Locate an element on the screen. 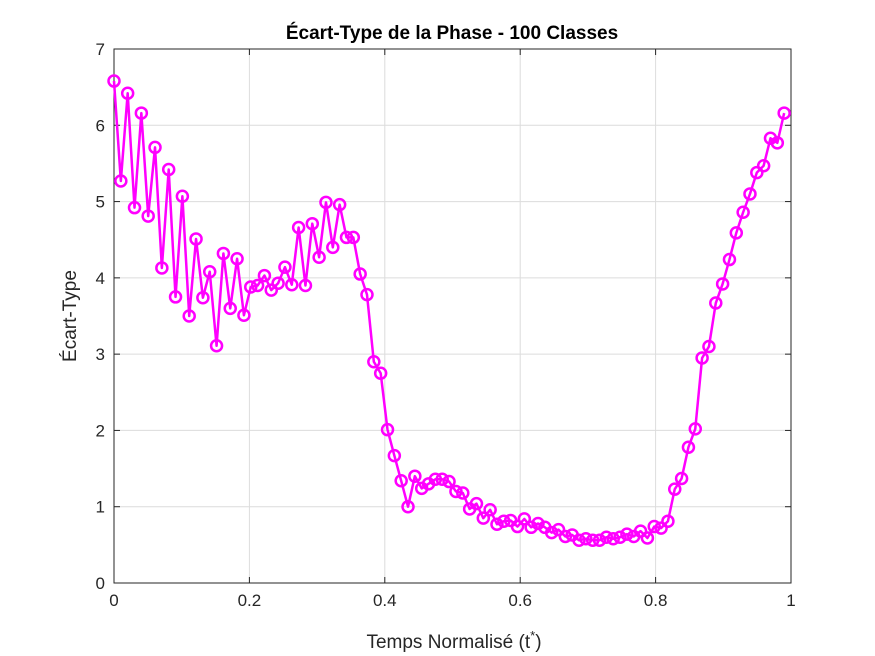 Image resolution: width=875 pixels, height=656 pixels. x-tick-label: 1 is located at coordinates (790, 600).